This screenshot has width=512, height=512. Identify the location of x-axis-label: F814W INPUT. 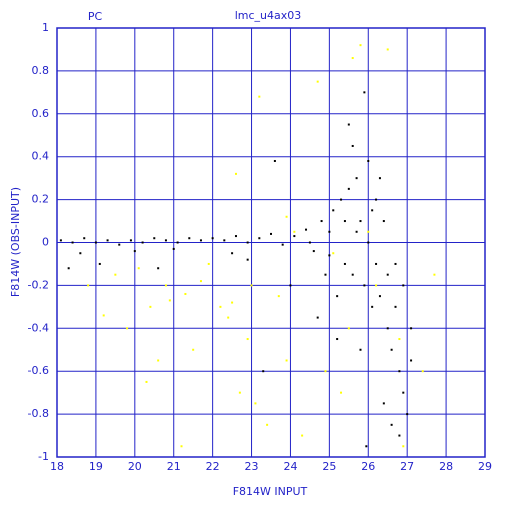
(270, 491).